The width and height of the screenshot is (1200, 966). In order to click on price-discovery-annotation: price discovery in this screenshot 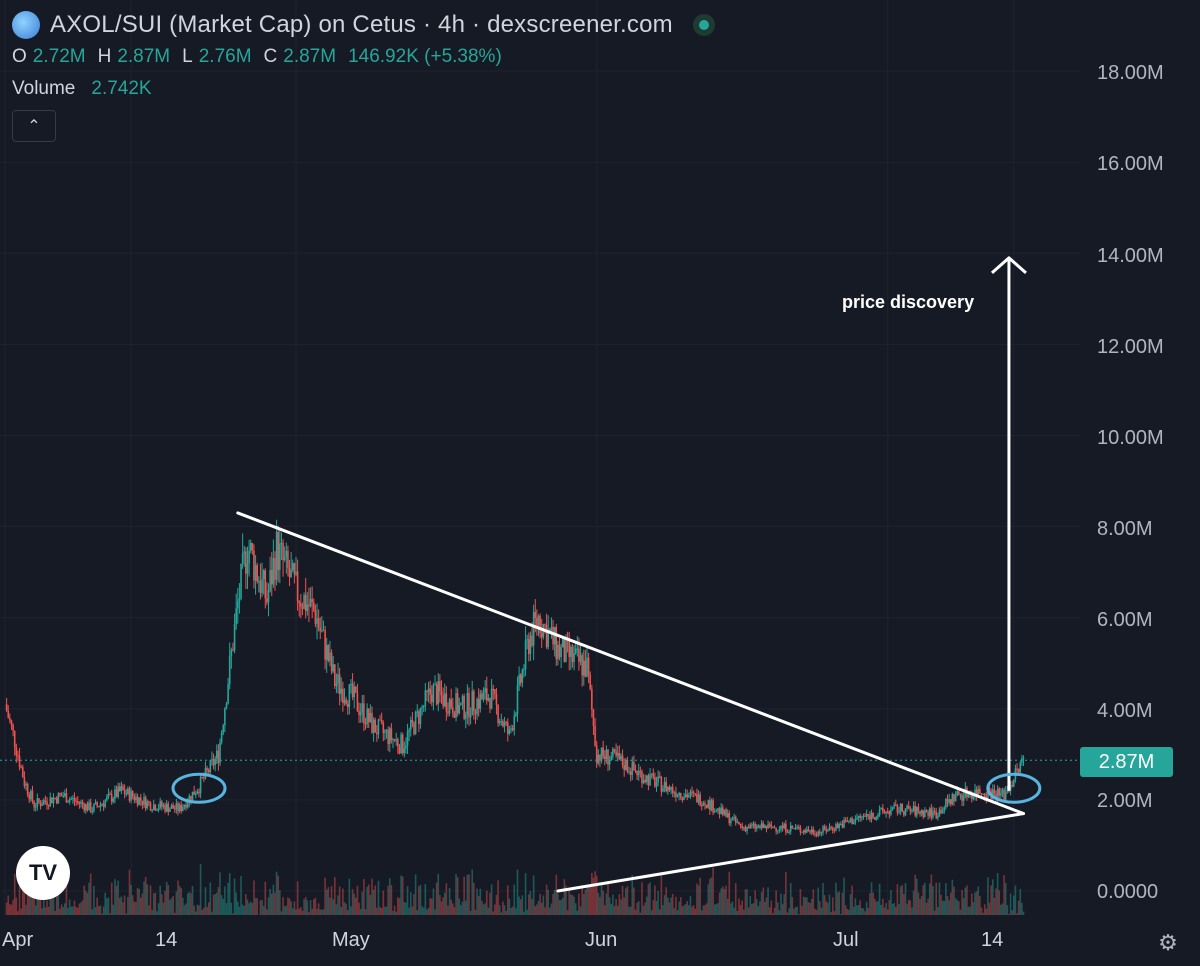, I will do `click(908, 302)`.